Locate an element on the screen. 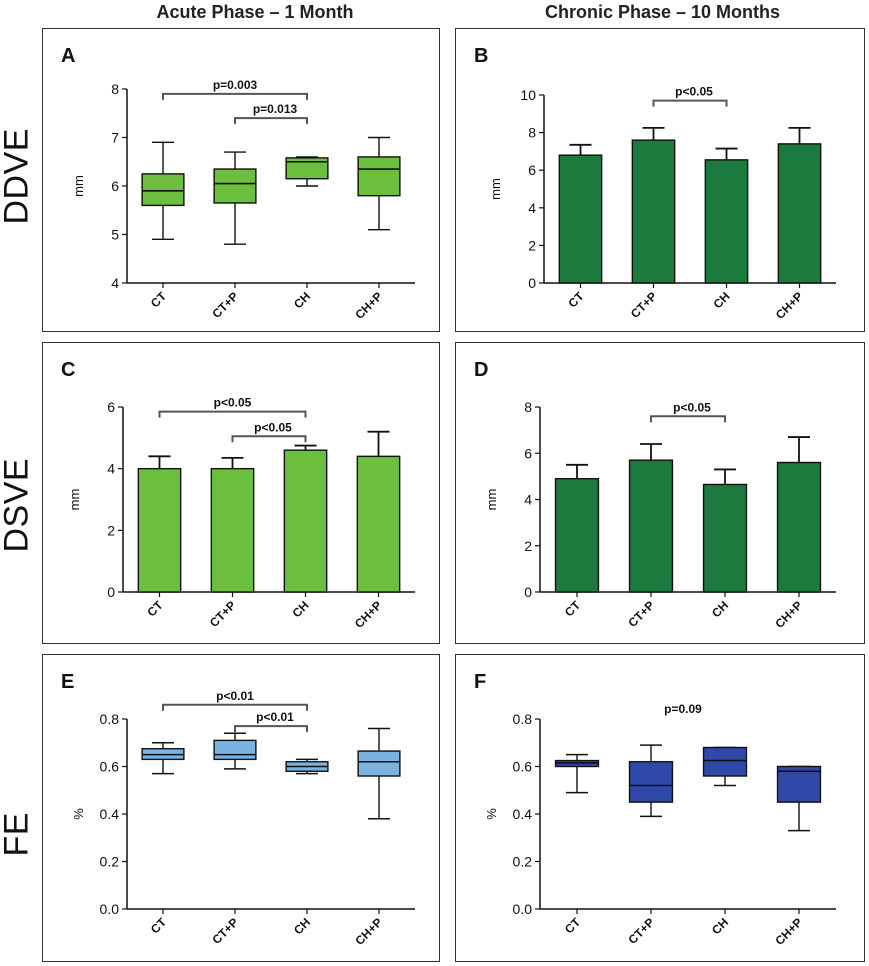 This screenshot has height=966, width=869. column-title-chronic: Chronic Phase – 10 Months is located at coordinates (662, 12).